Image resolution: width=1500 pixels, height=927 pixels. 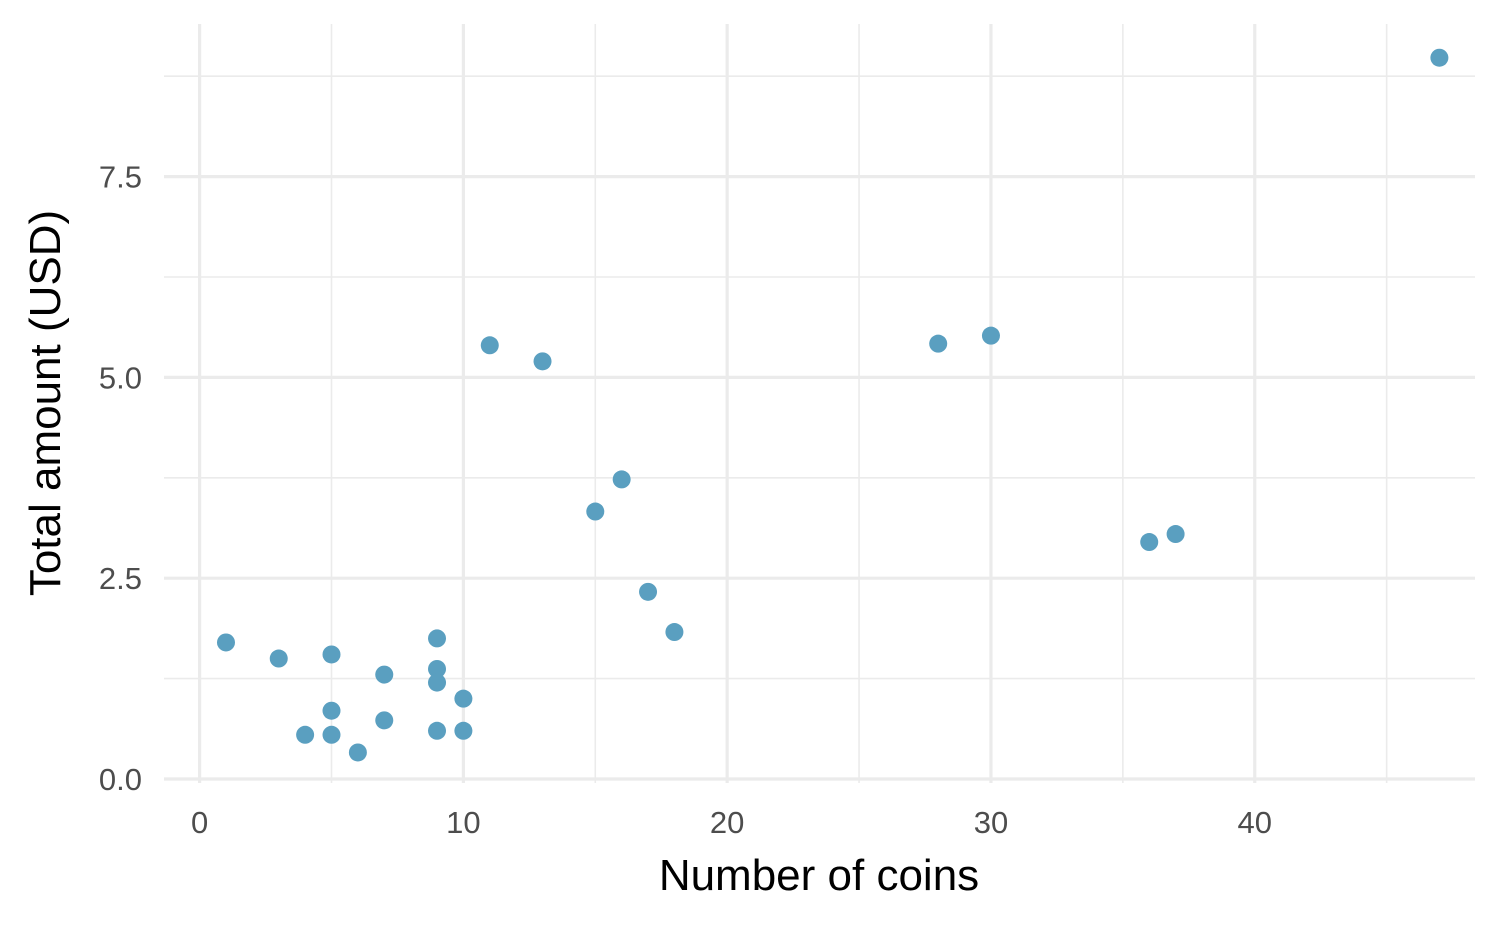 What do you see at coordinates (199, 822) in the screenshot?
I see `x-tick-label: 0` at bounding box center [199, 822].